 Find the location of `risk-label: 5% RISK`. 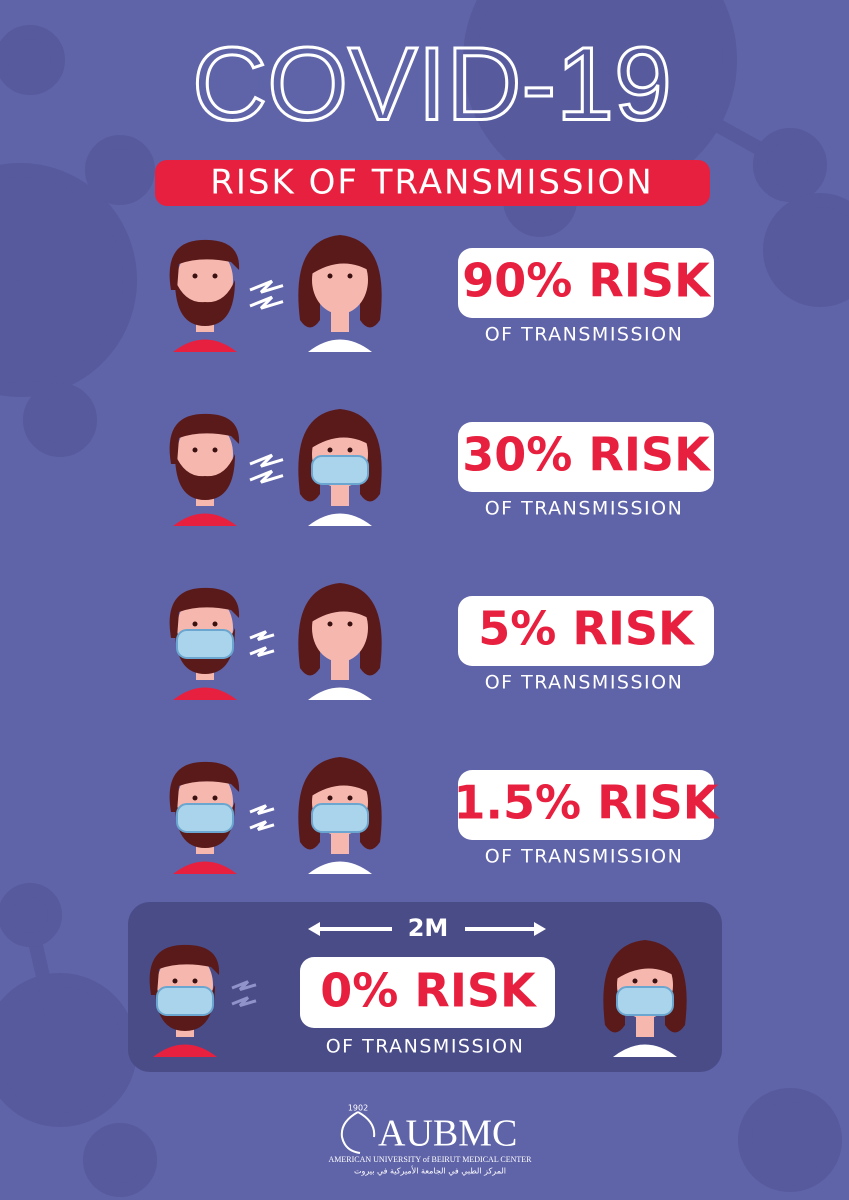

risk-label: 5% RISK is located at coordinates (587, 629).